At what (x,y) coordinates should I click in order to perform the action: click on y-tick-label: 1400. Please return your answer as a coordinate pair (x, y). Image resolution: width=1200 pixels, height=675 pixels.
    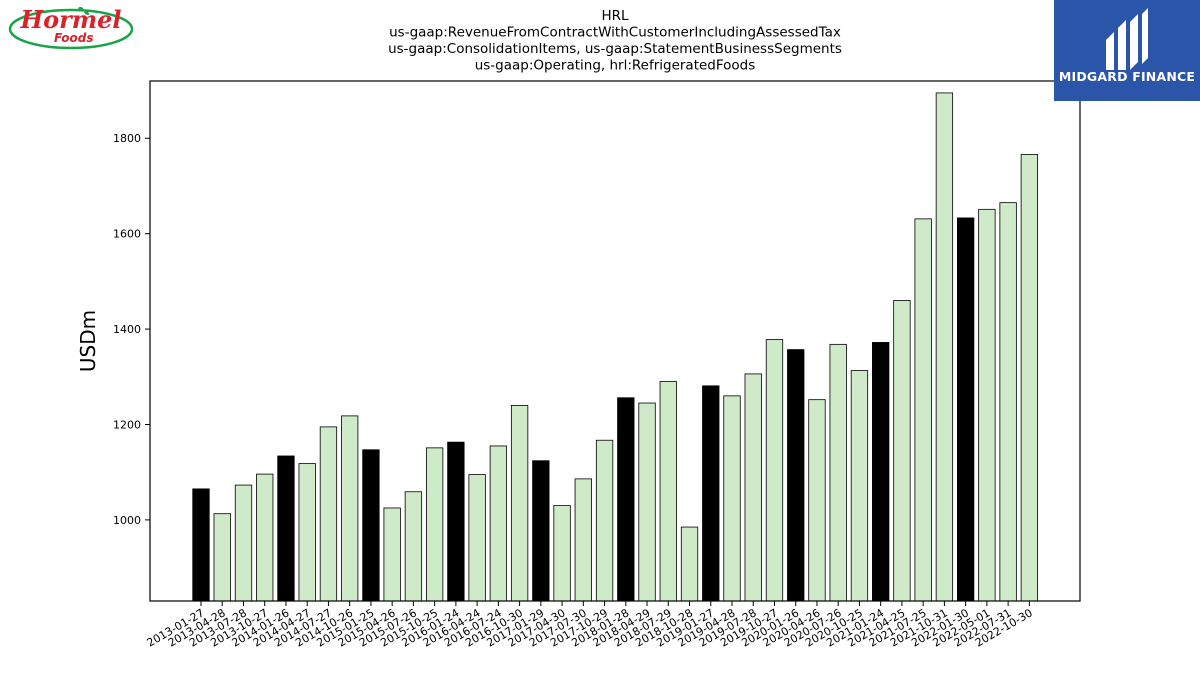
    Looking at the image, I should click on (127, 329).